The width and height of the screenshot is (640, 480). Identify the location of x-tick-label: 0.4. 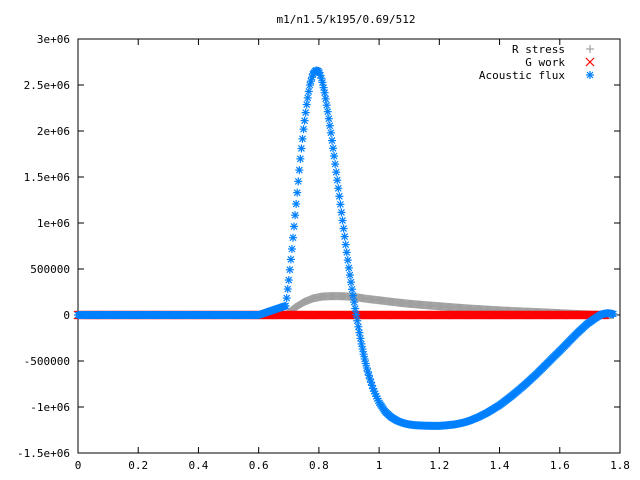
(199, 465).